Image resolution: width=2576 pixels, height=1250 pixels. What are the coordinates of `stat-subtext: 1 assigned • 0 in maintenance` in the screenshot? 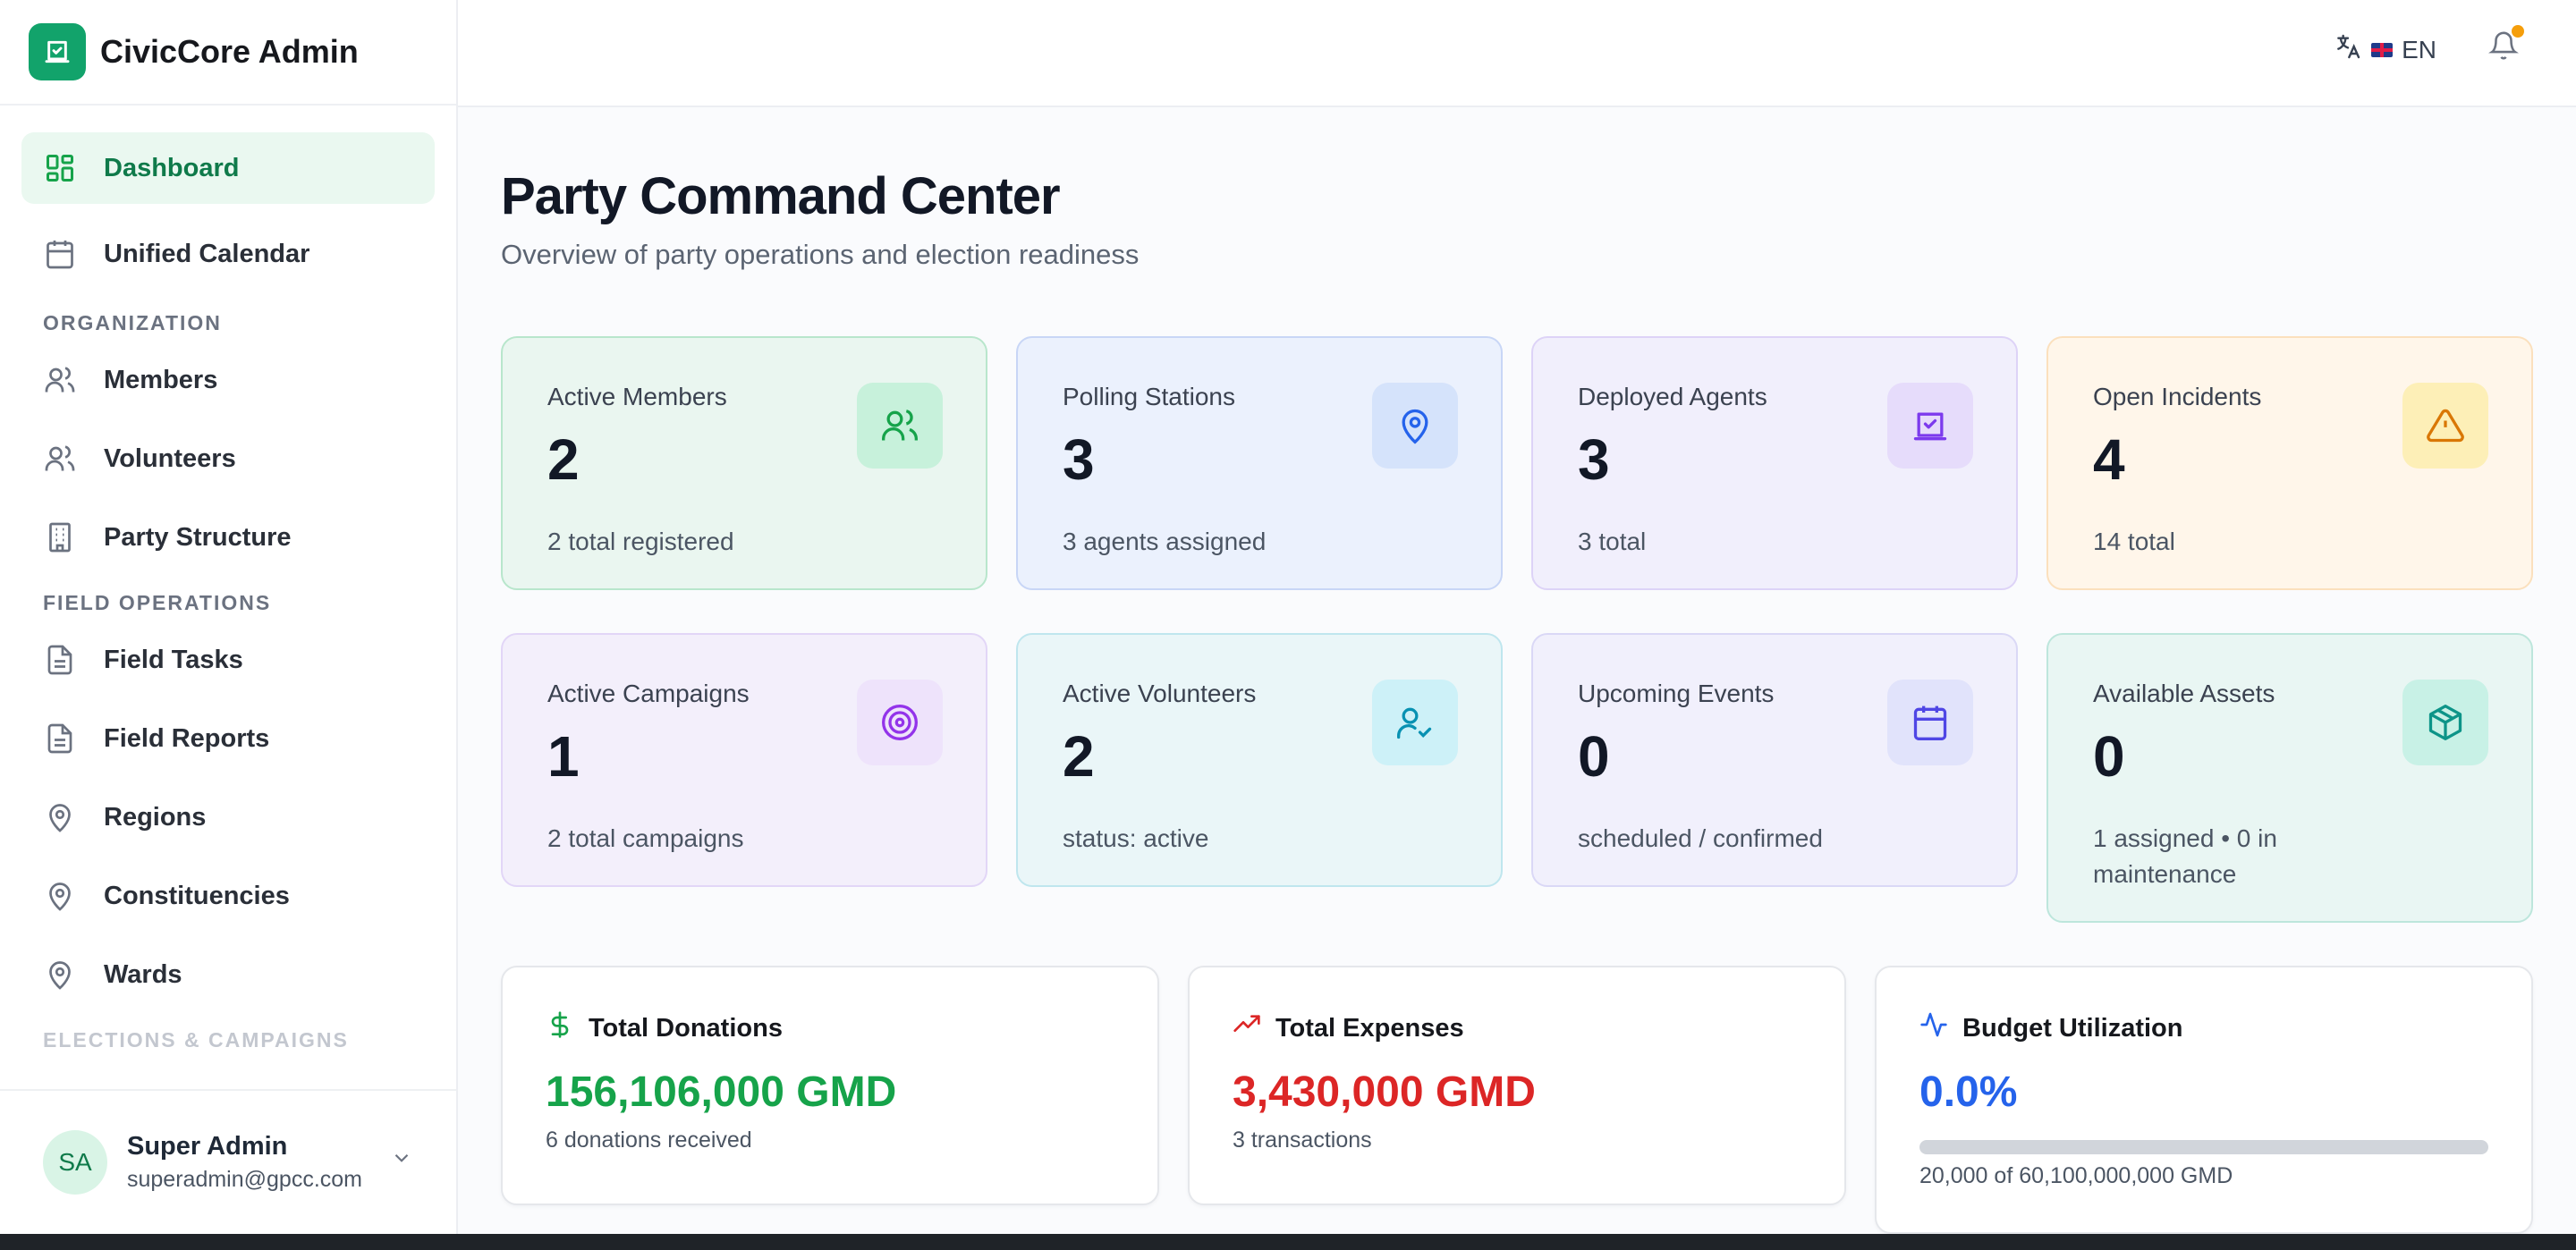 It's located at (2185, 856).